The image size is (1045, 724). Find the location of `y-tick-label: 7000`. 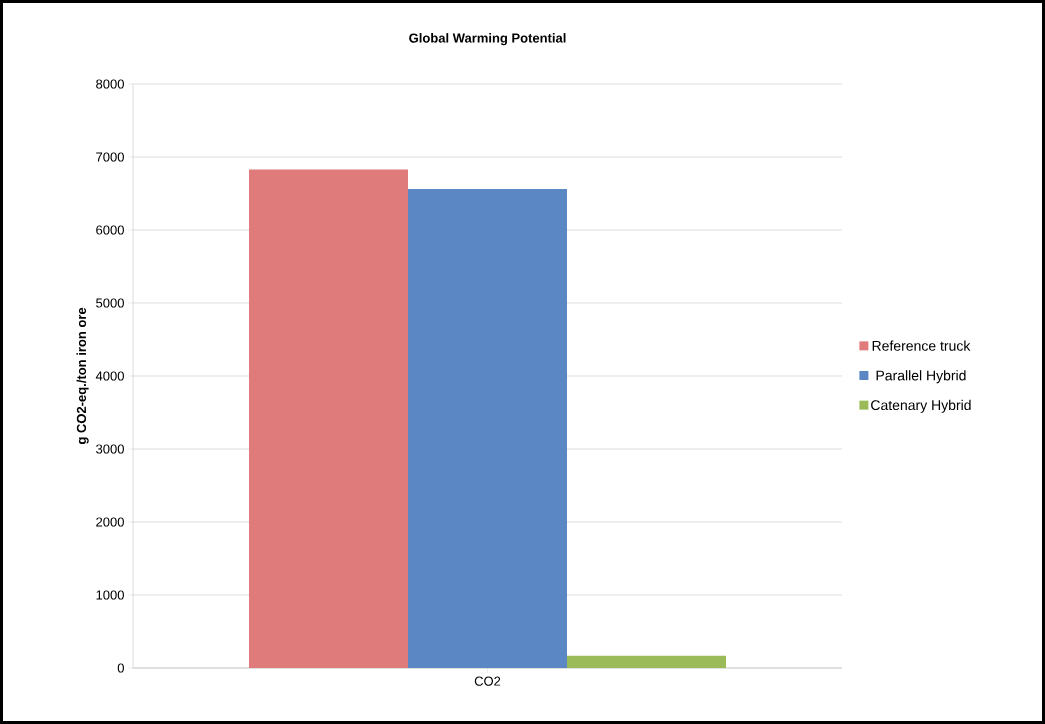

y-tick-label: 7000 is located at coordinates (110, 157).